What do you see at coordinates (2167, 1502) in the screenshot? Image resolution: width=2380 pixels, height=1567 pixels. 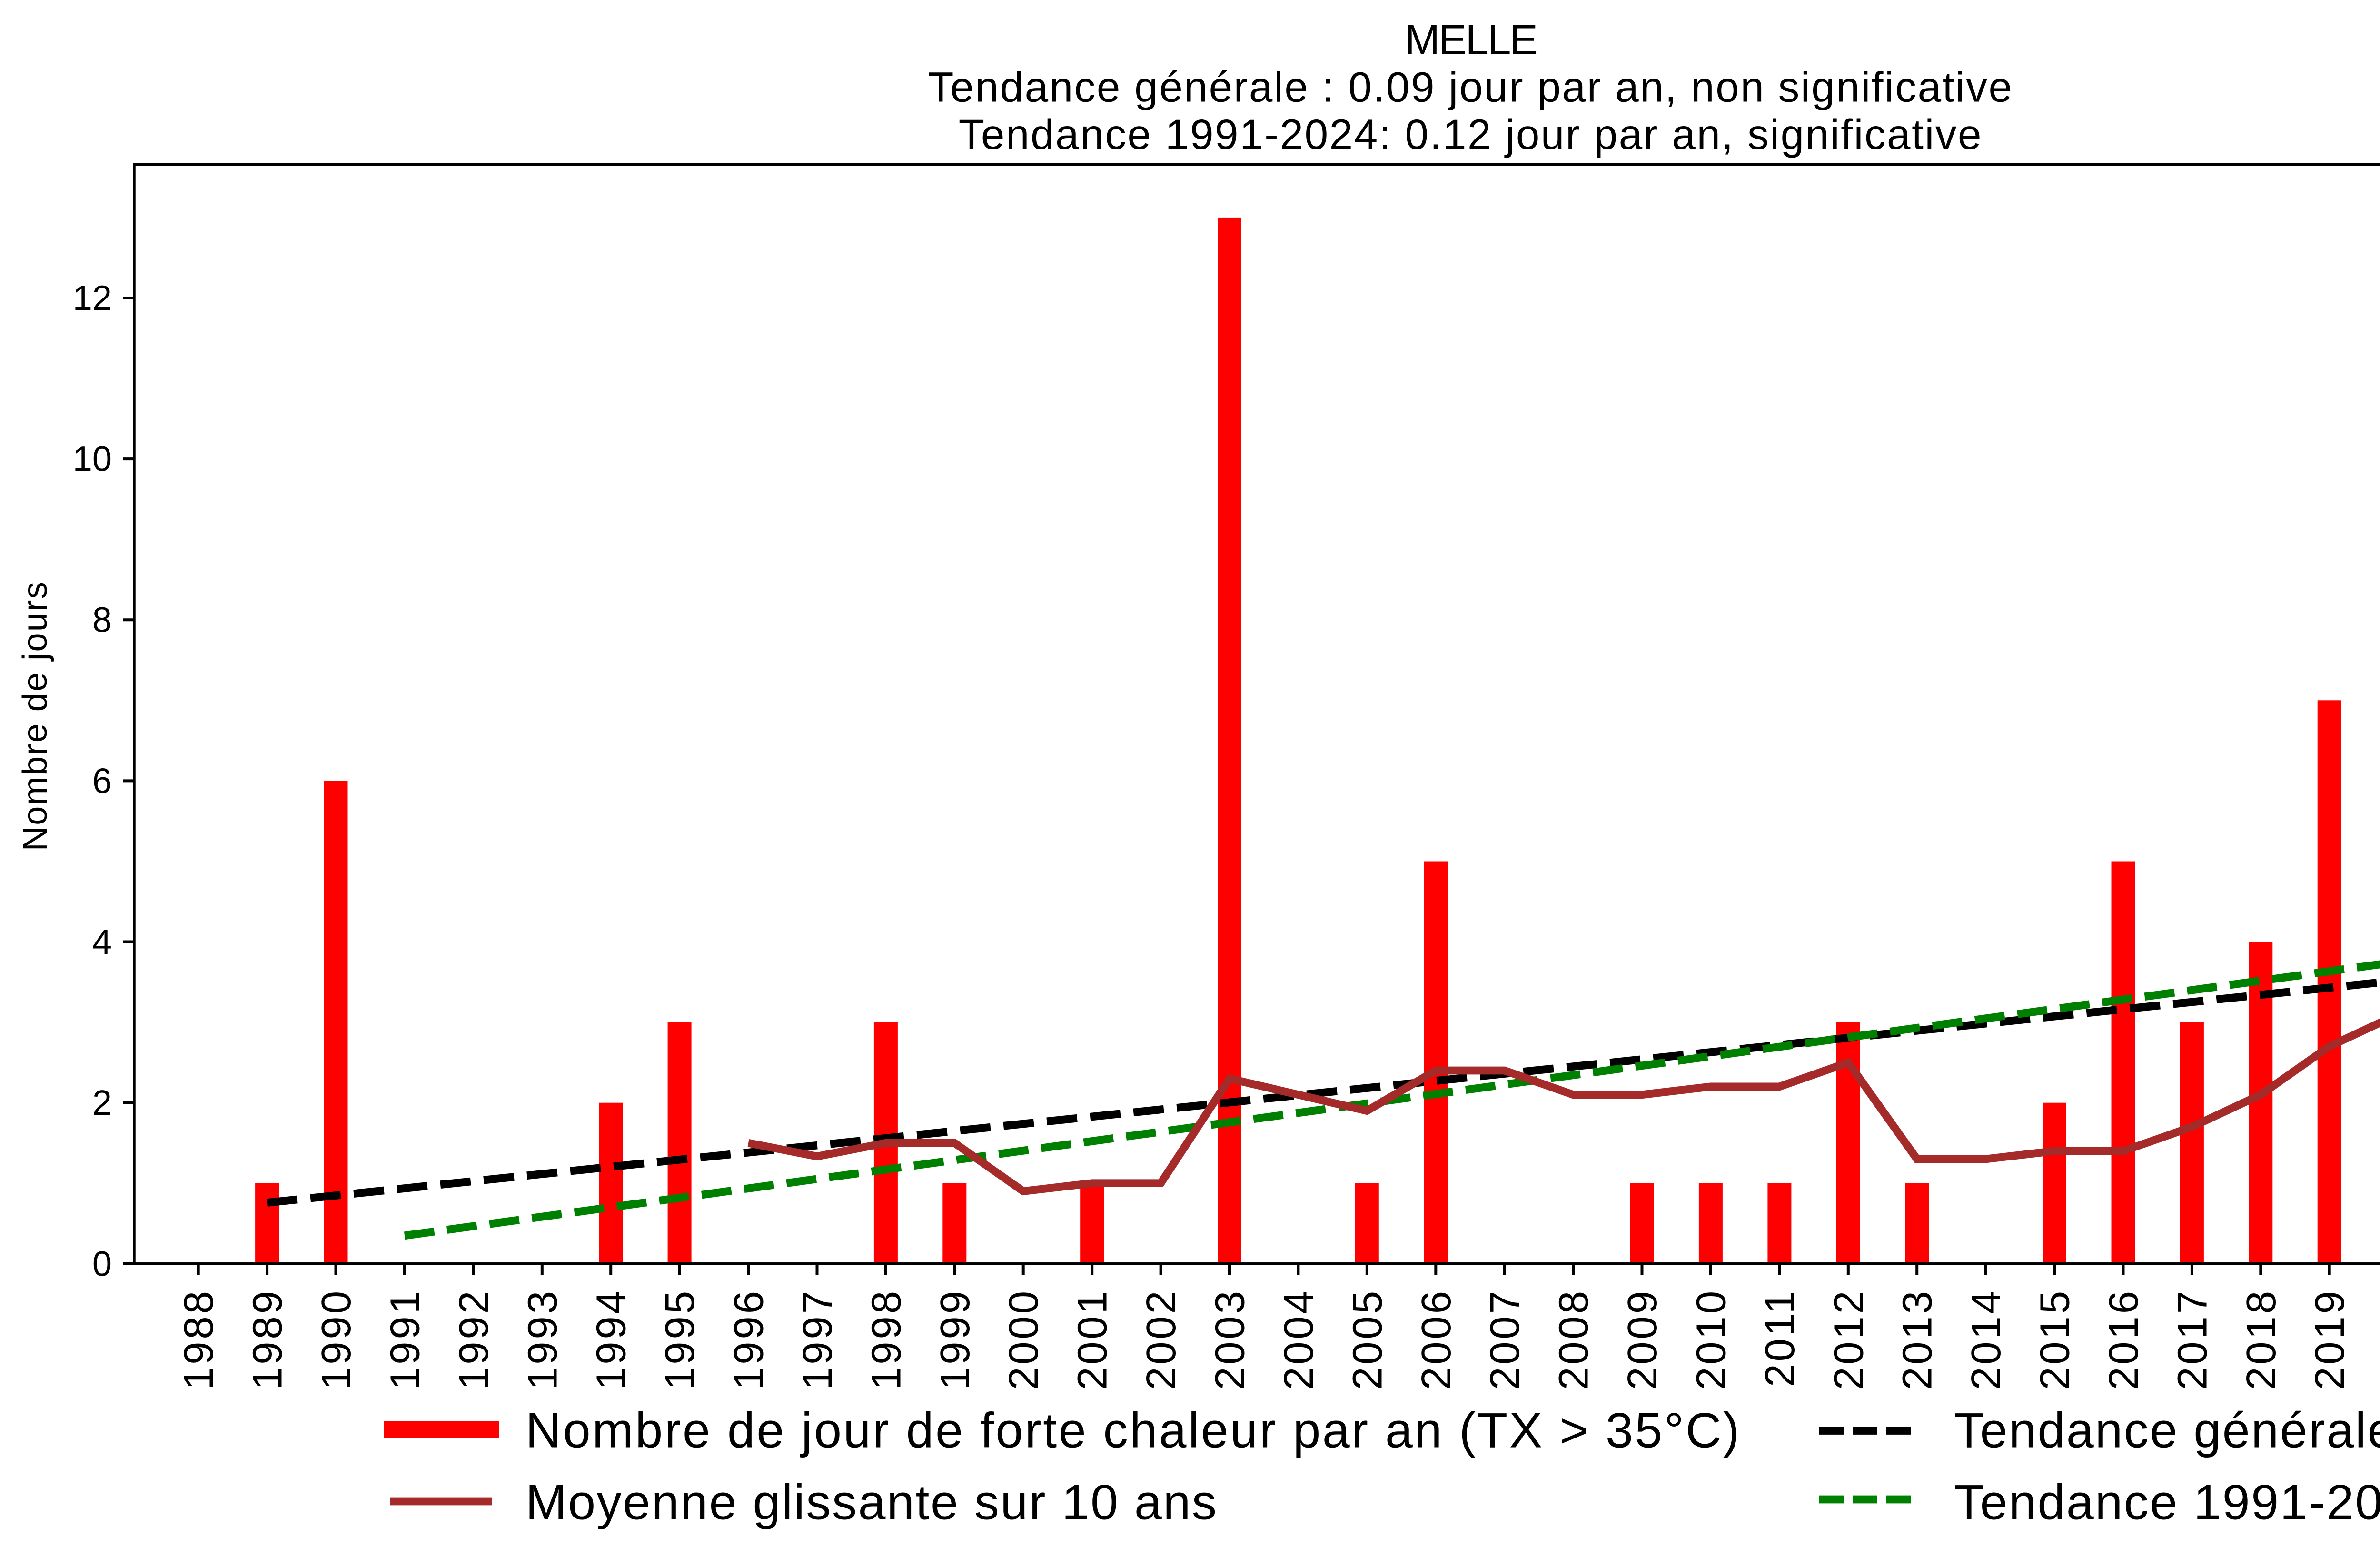 I see `svg-text: Tendance 1991-2024` at bounding box center [2167, 1502].